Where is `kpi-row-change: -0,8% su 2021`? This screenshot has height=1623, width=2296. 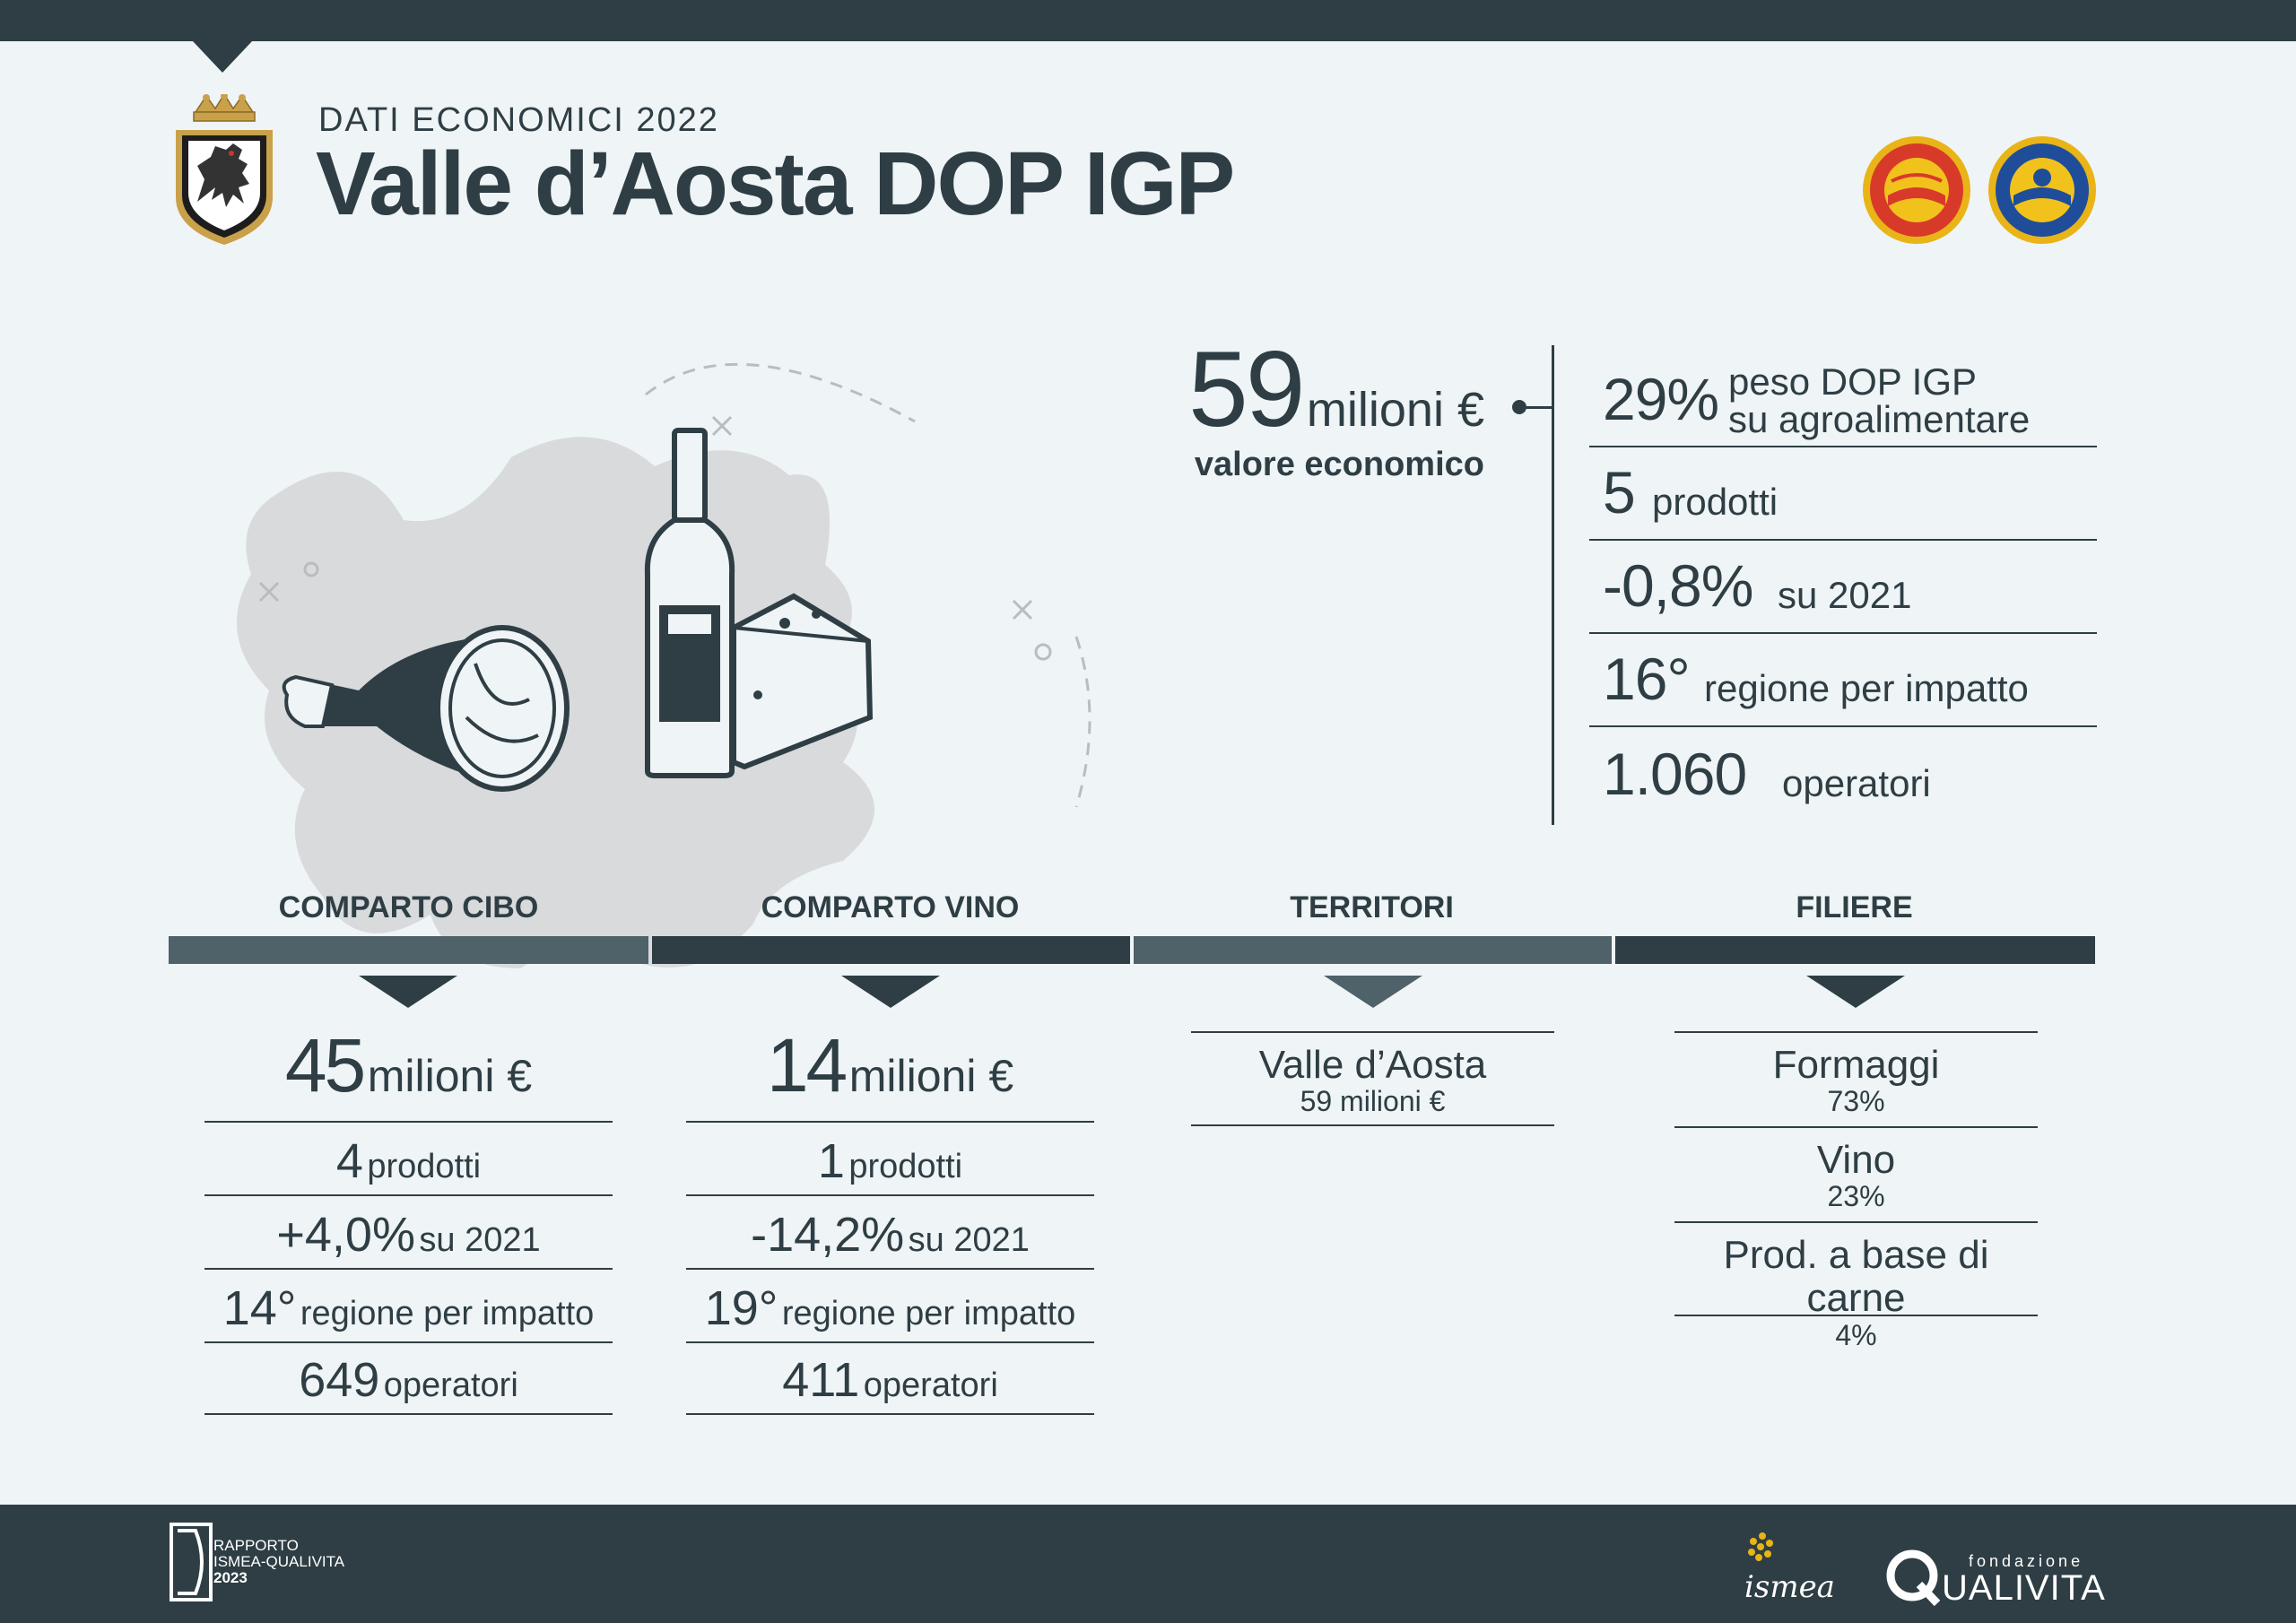
kpi-row-change: -0,8% su 2021 is located at coordinates (1843, 587).